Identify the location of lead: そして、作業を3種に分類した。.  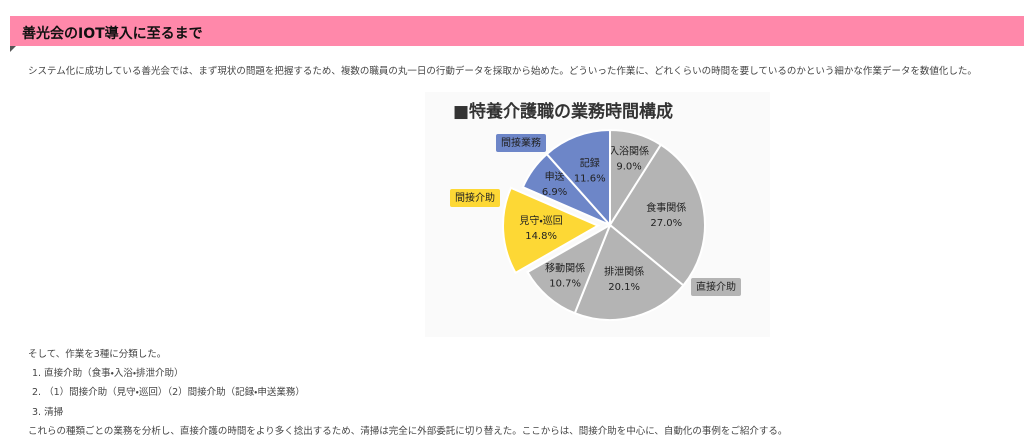
(97, 354).